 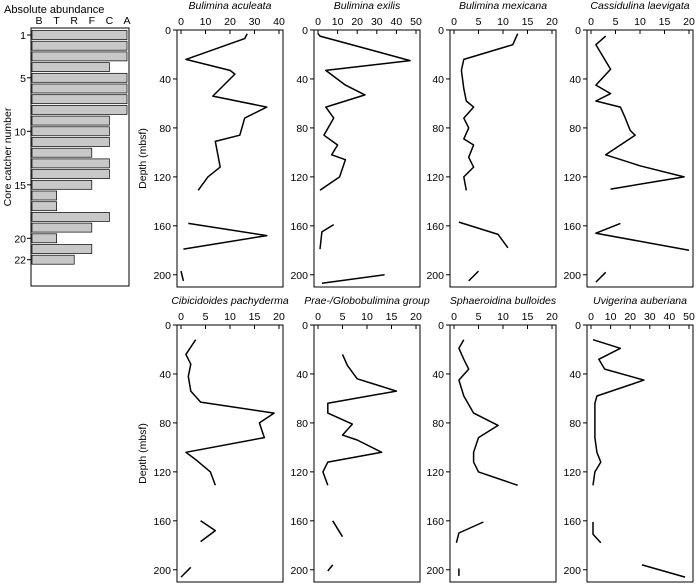 What do you see at coordinates (367, 6) in the screenshot?
I see `panel-title: Bulimina exilis` at bounding box center [367, 6].